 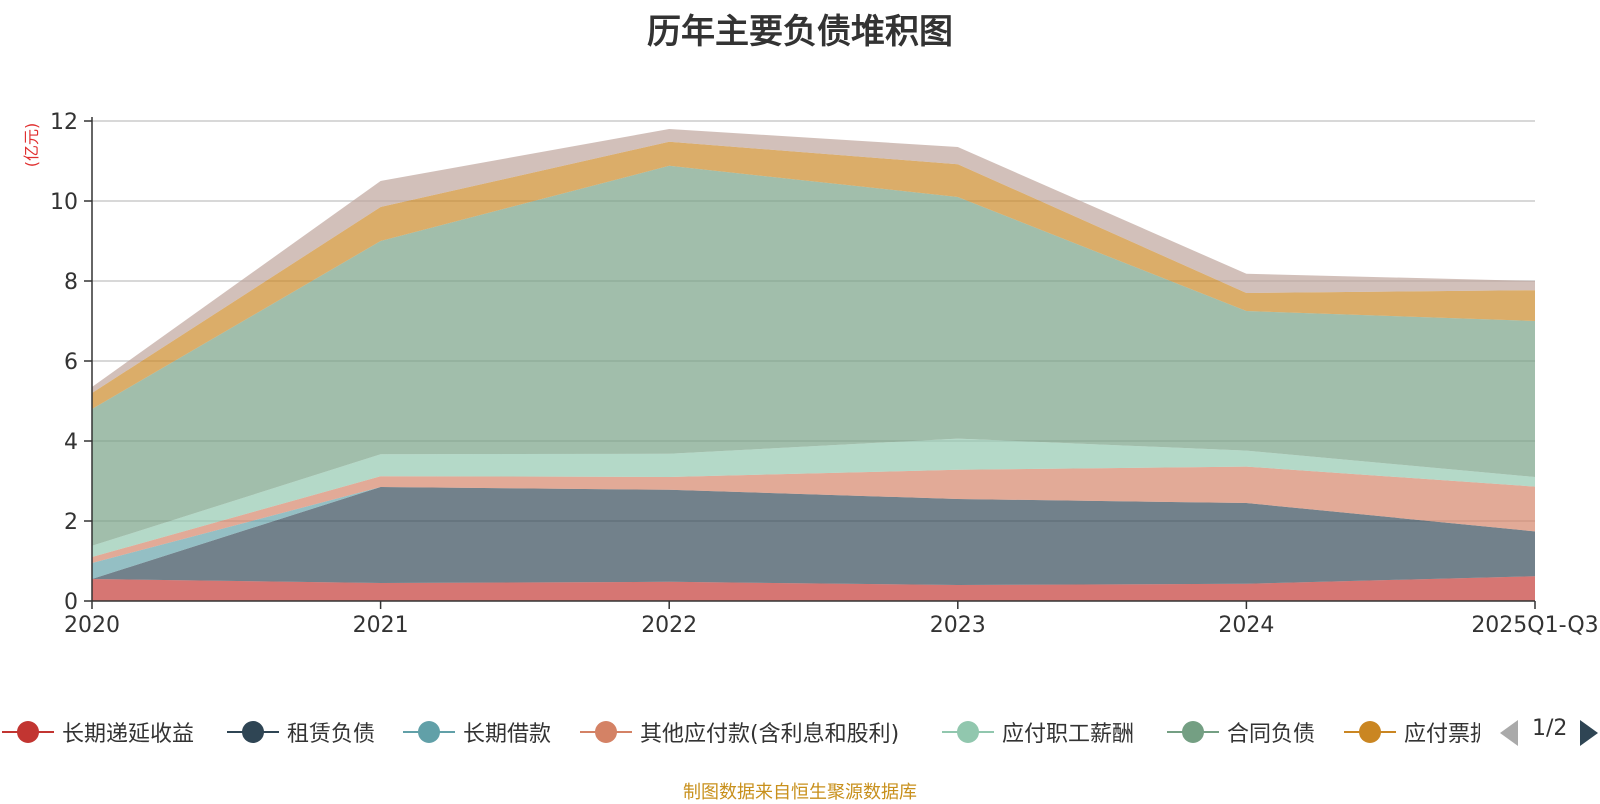 What do you see at coordinates (1068, 734) in the screenshot?
I see `legend-label: 应付职工薪酬` at bounding box center [1068, 734].